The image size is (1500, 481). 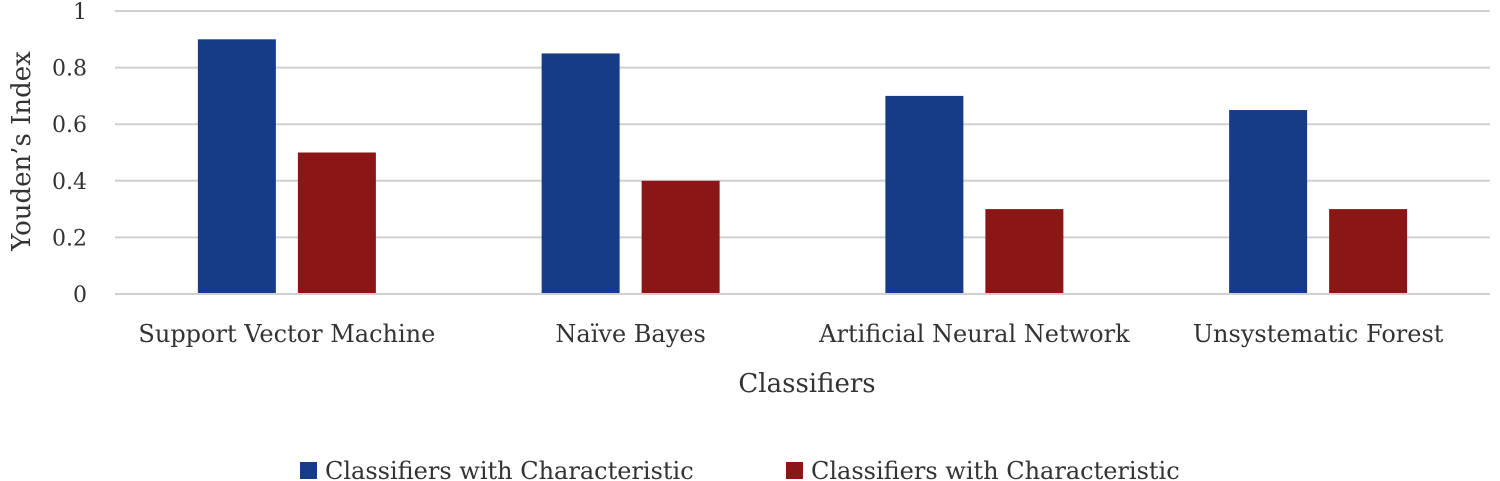 I want to click on y-axis-tick-labels: 0 0.2 0.4 0.6 0.8 1, so click(x=69, y=154).